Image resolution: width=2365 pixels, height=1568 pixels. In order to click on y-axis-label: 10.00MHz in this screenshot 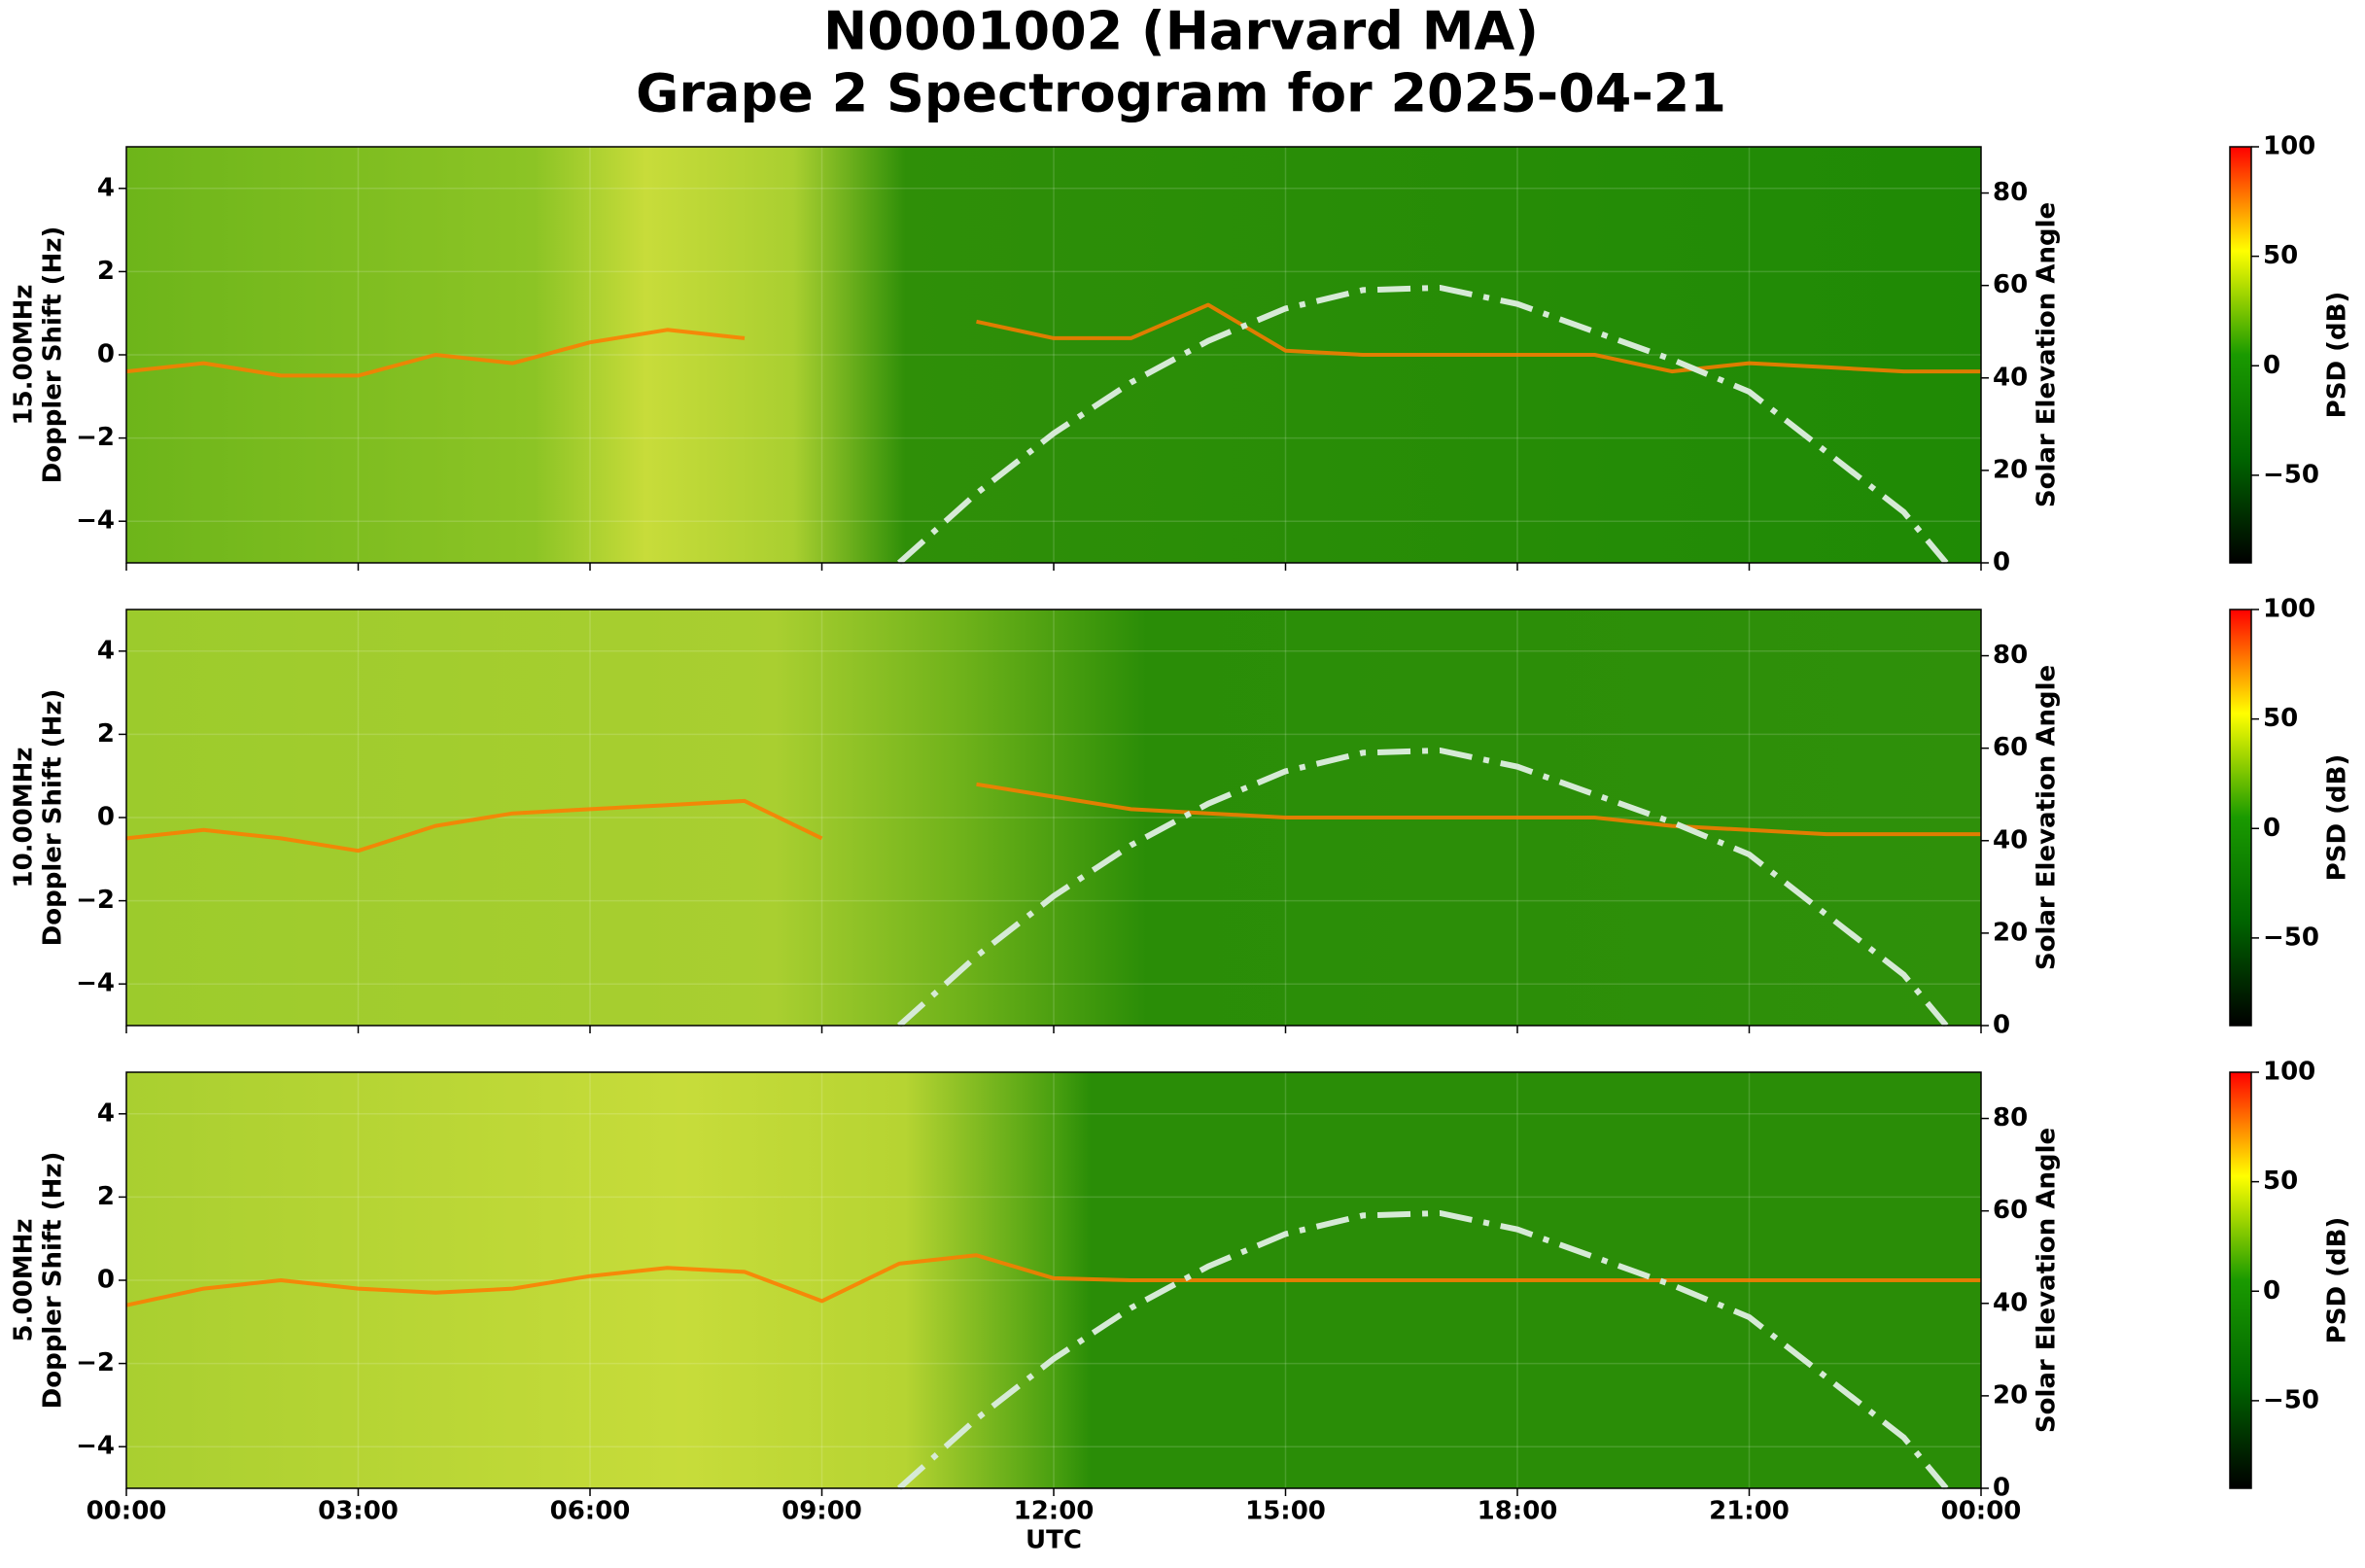, I will do `click(25, 817)`.